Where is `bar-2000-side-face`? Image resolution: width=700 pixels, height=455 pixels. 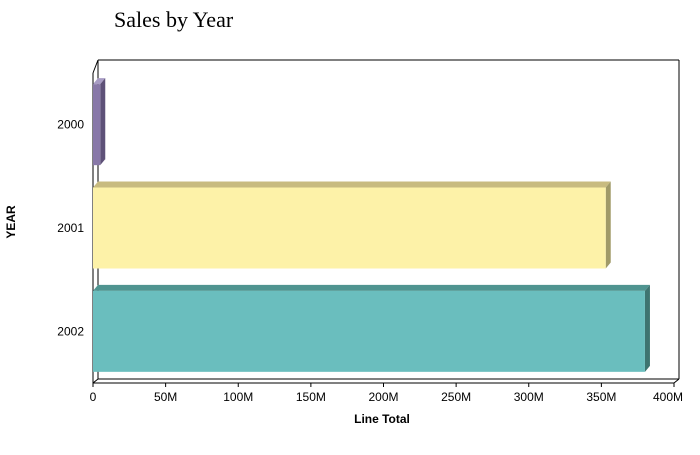
bar-2000-side-face is located at coordinates (103, 122).